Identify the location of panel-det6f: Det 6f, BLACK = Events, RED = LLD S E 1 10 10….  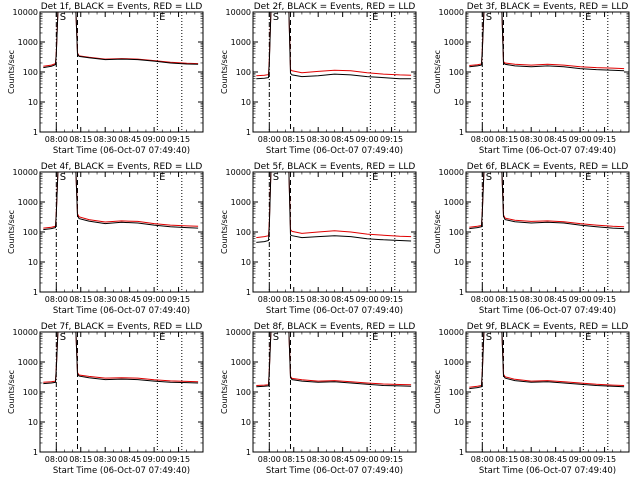
(532, 240).